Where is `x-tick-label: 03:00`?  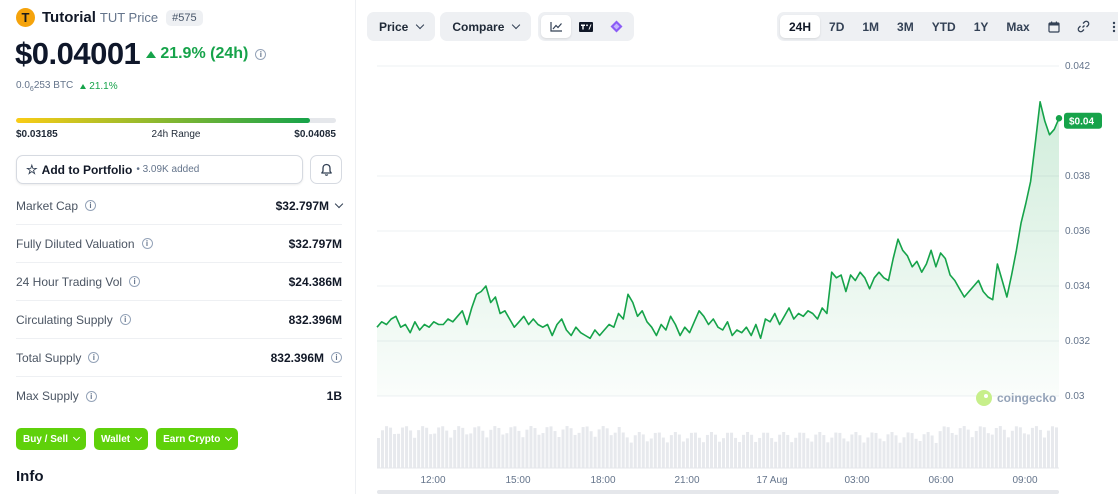
x-tick-label: 03:00 is located at coordinates (856, 480).